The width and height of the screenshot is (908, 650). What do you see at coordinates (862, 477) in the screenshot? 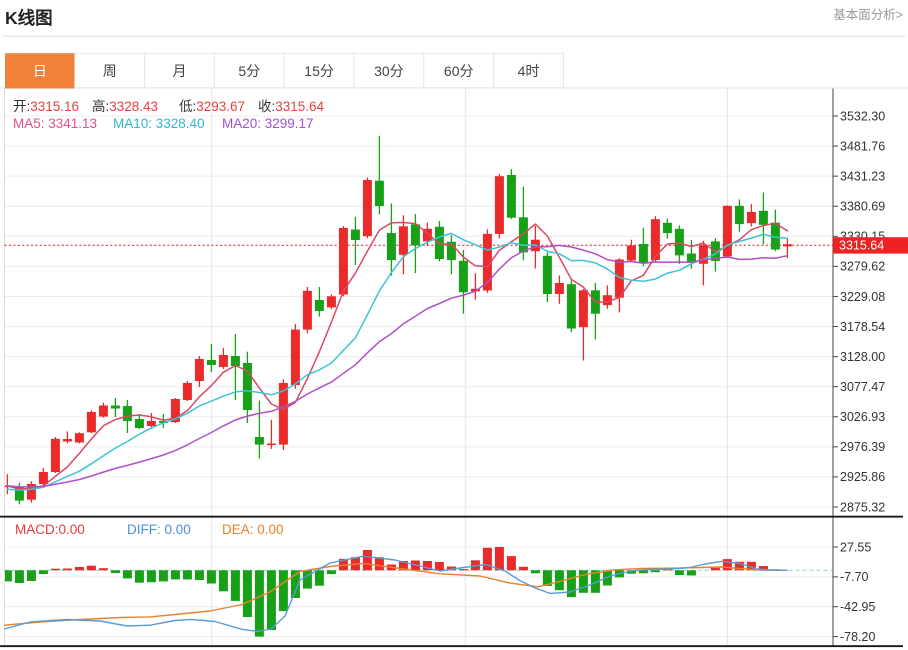
I see `svg-text: 2925.86` at bounding box center [862, 477].